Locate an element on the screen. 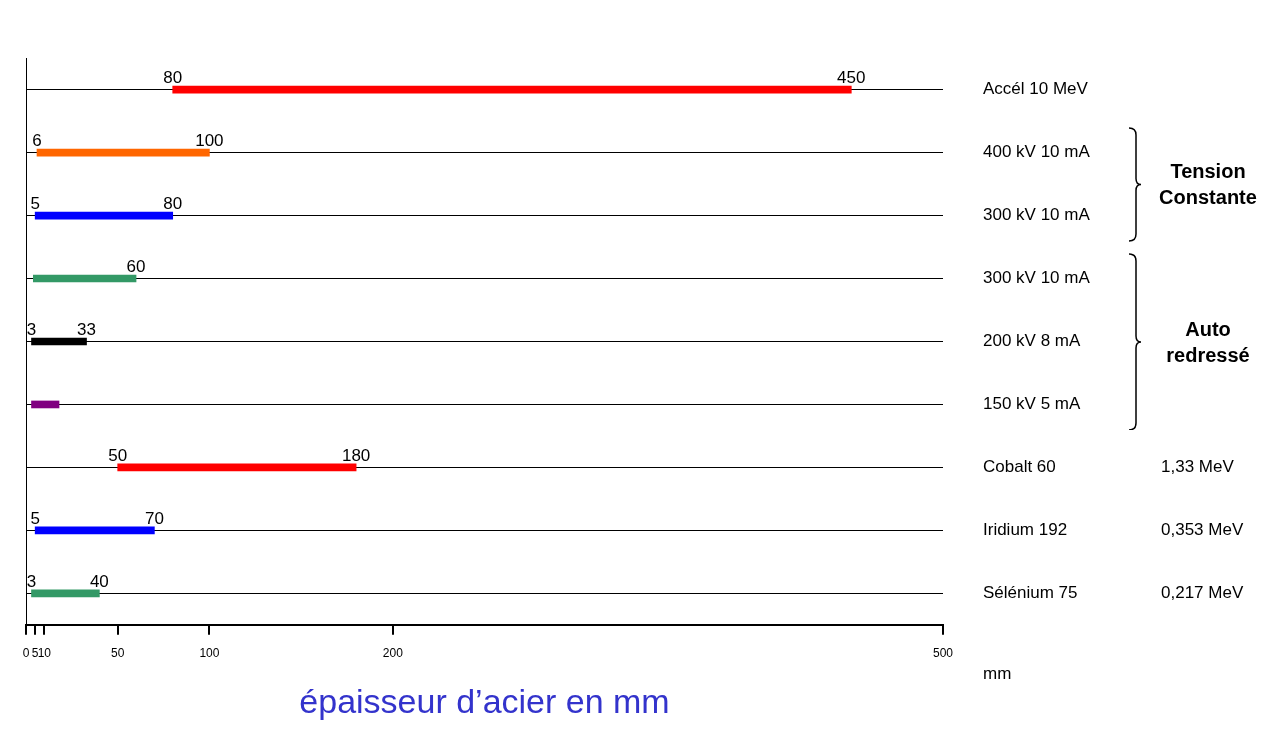 The image size is (1283, 739). annotation: 6 is located at coordinates (37, 140).